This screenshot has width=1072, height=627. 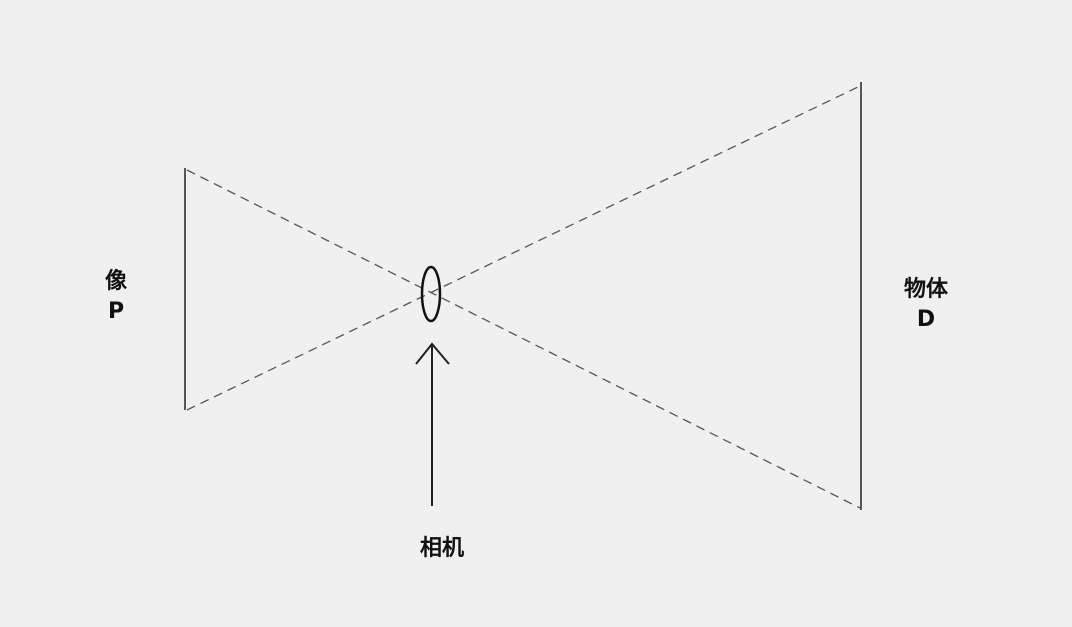 I want to click on camera-label: 相机, so click(x=442, y=549).